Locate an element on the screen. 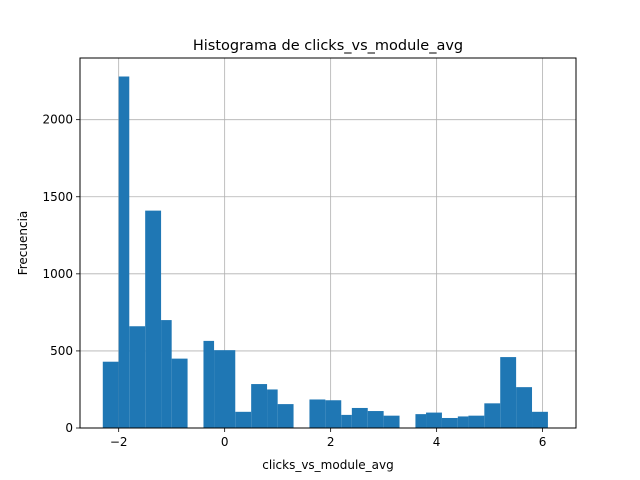  y-tick-label: 1000 is located at coordinates (57, 274).